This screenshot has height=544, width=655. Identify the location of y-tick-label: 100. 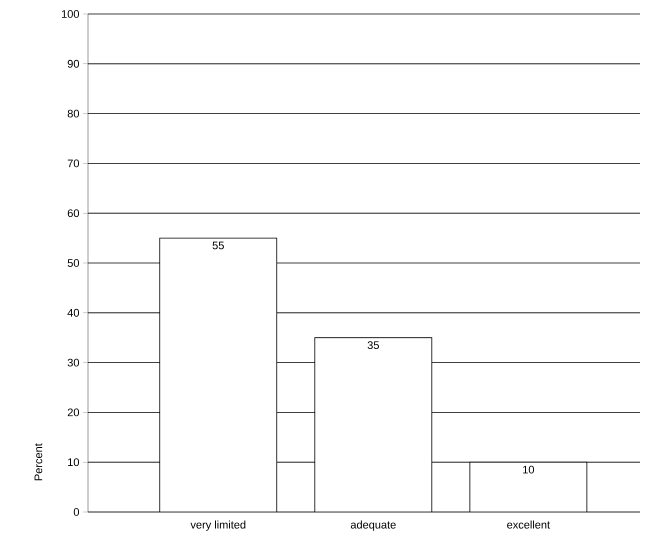
(71, 14).